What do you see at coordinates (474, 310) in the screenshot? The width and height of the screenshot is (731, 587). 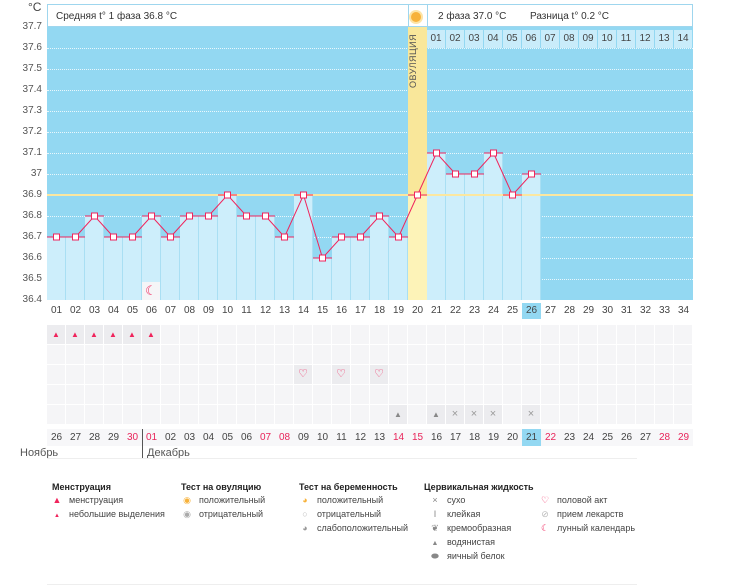 I see `cycle-day-label: 23` at bounding box center [474, 310].